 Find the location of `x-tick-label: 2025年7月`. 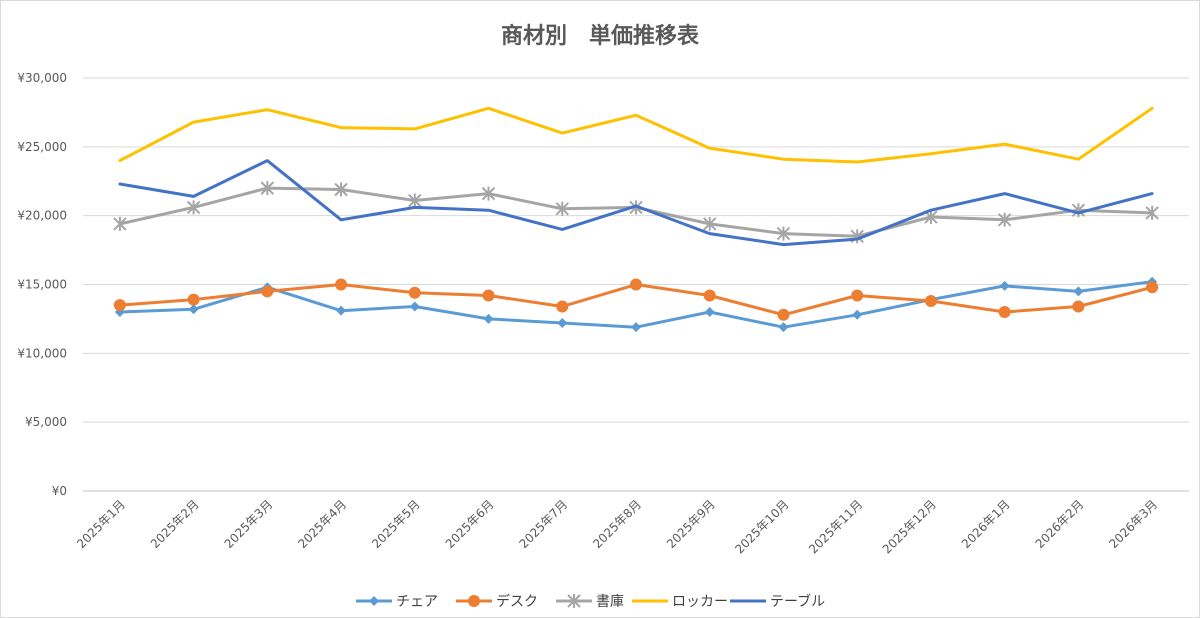

x-tick-label: 2025年7月 is located at coordinates (544, 524).